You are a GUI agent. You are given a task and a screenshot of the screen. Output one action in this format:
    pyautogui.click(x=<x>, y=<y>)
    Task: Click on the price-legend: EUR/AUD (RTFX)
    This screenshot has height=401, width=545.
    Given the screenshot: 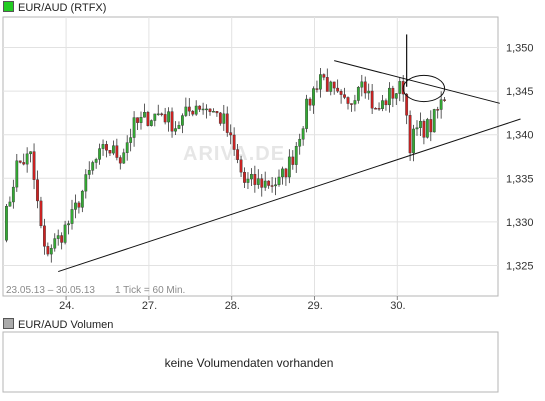 What is the action you would take?
    pyautogui.click(x=54, y=8)
    